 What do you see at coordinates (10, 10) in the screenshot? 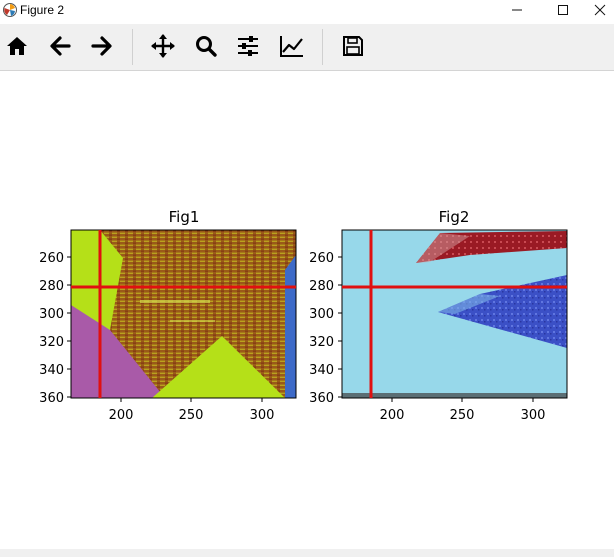
I see `matplotlib-app-icon` at bounding box center [10, 10].